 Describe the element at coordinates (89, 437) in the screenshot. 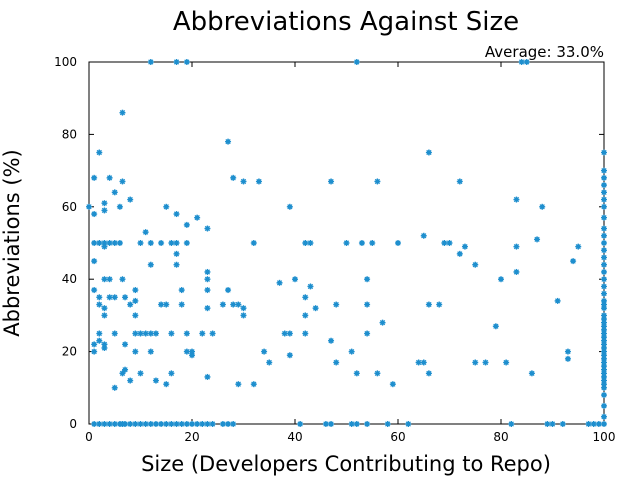

I see `x-tick-label: 0` at that location.